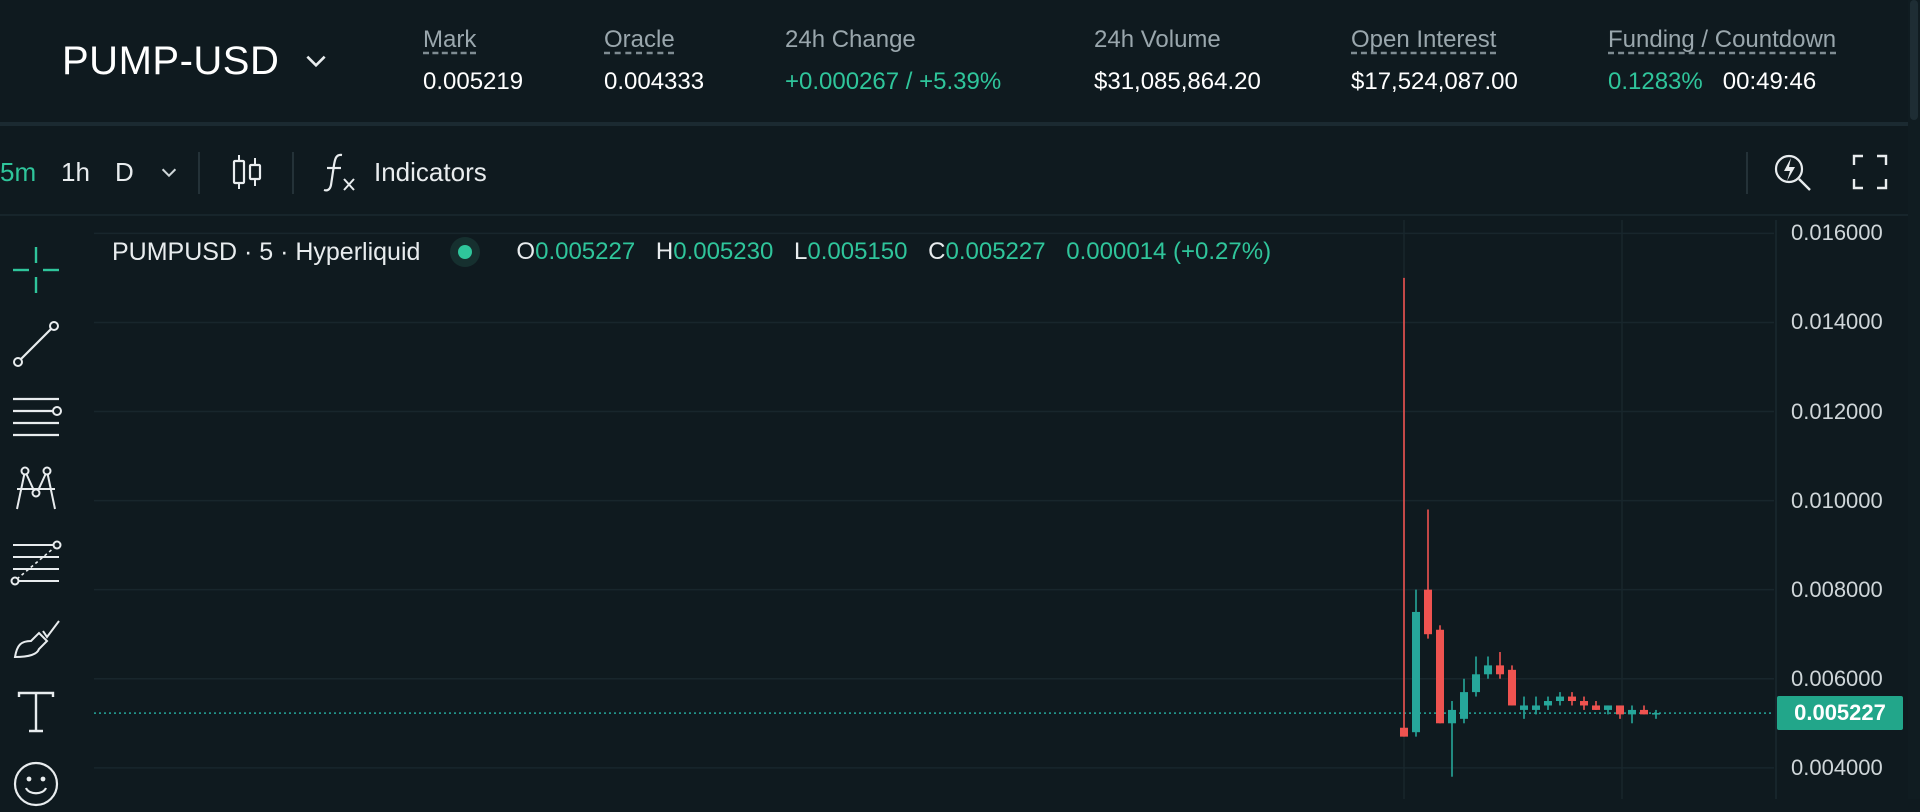 The width and height of the screenshot is (1920, 812). What do you see at coordinates (1177, 81) in the screenshot?
I see `stat-24h-volume-value: $31,085,864.20` at bounding box center [1177, 81].